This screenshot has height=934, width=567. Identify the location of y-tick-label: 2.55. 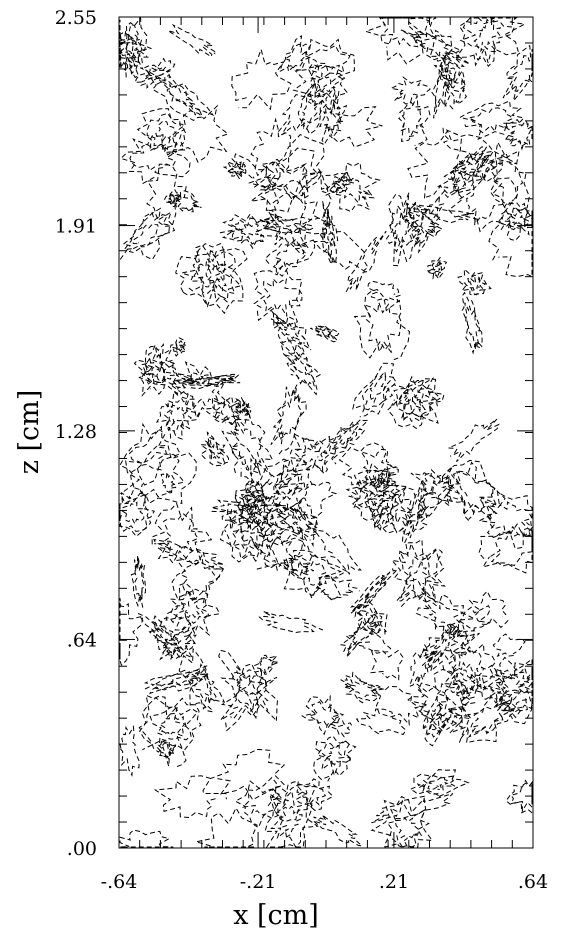
(76, 18).